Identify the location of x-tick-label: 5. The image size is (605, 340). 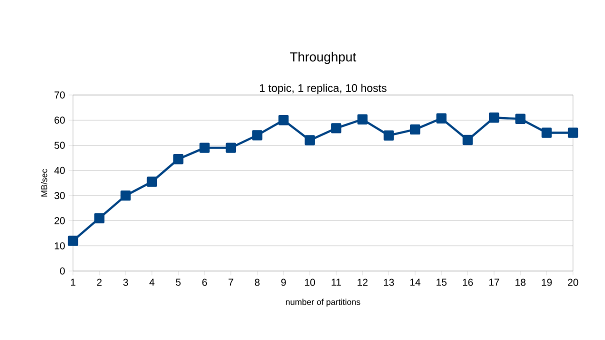
(178, 282).